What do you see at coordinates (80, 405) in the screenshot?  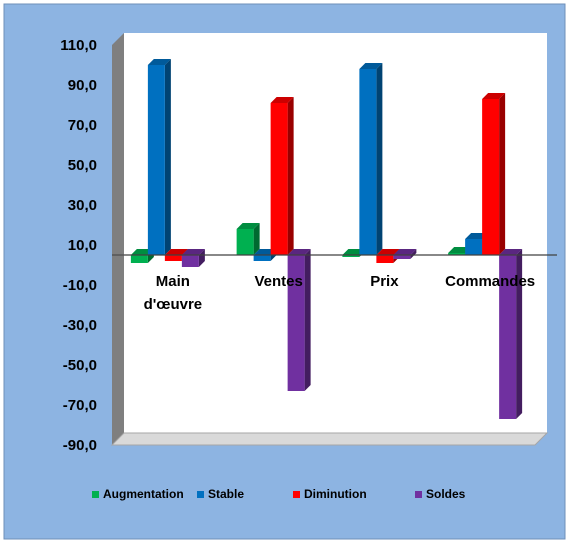 I see `y-tick-label: -70,0` at bounding box center [80, 405].